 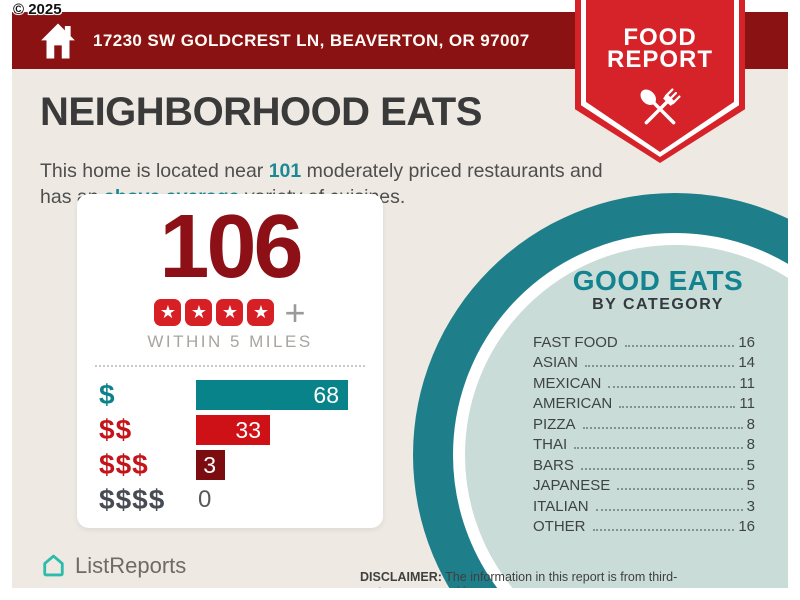 What do you see at coordinates (295, 312) in the screenshot?
I see `plus-icon: +` at bounding box center [295, 312].